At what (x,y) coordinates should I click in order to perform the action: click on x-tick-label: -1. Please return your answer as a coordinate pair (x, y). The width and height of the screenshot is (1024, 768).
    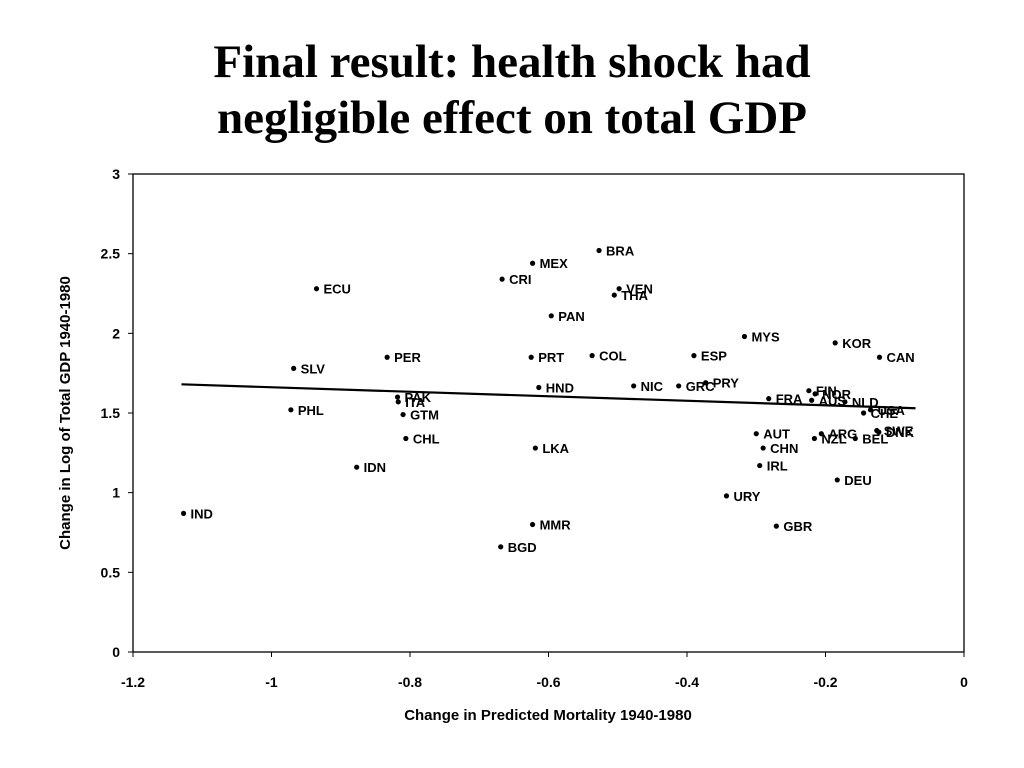
    Looking at the image, I should click on (271, 682).